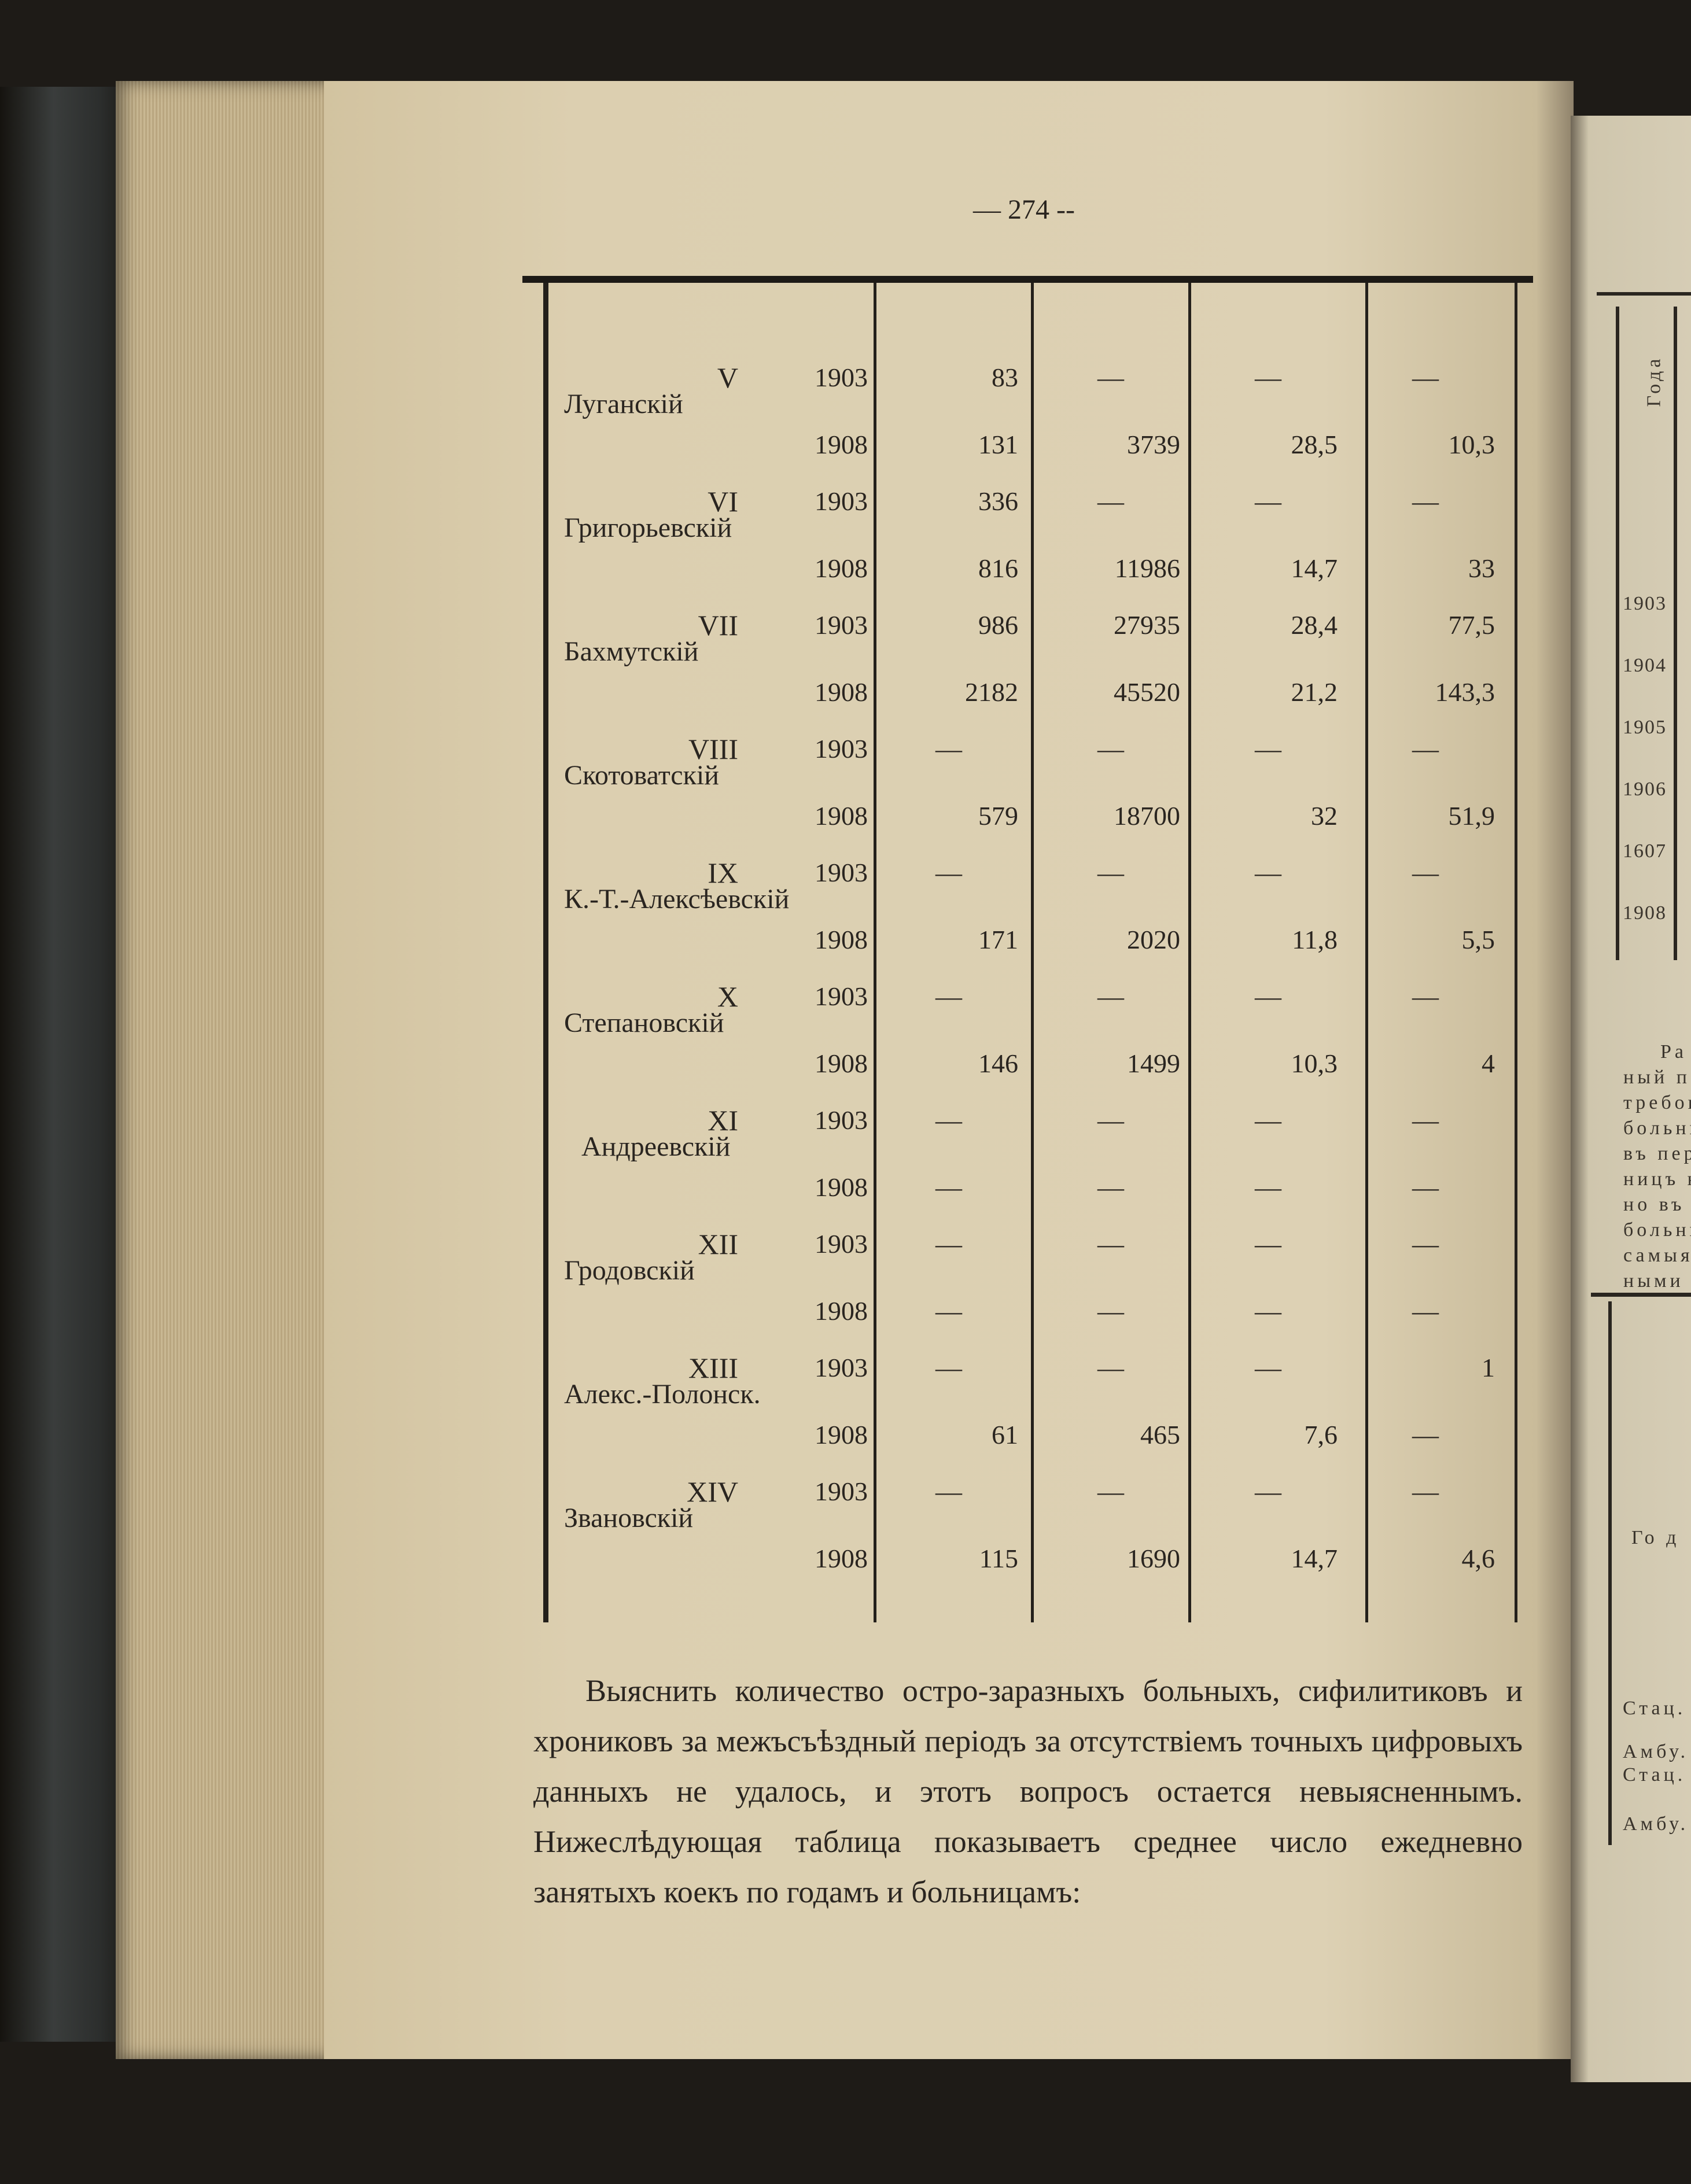 The image size is (1691, 2184). Describe the element at coordinates (723, 1120) in the screenshot. I see `district-numeral: XI` at that location.